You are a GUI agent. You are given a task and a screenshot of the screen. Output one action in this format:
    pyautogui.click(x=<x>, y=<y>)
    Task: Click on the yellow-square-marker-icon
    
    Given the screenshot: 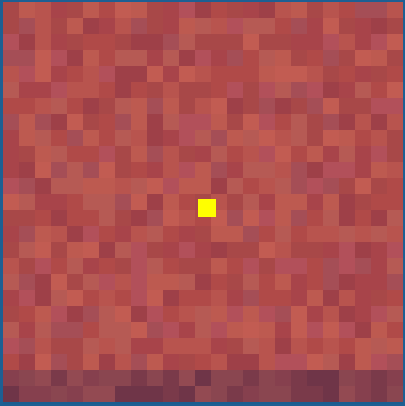 What is the action you would take?
    pyautogui.click(x=207, y=208)
    